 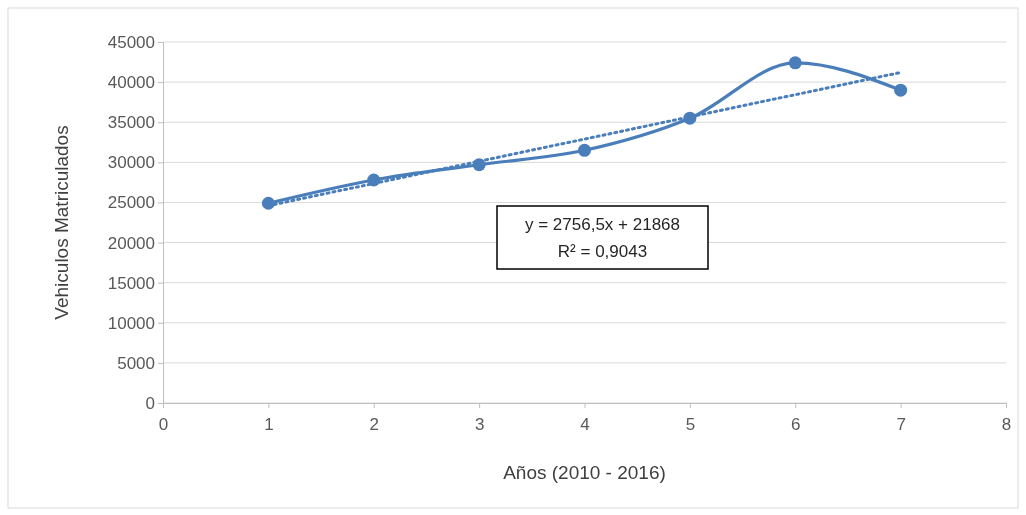 I want to click on annotation: y = 2756,5x + 21868, so click(x=602, y=224).